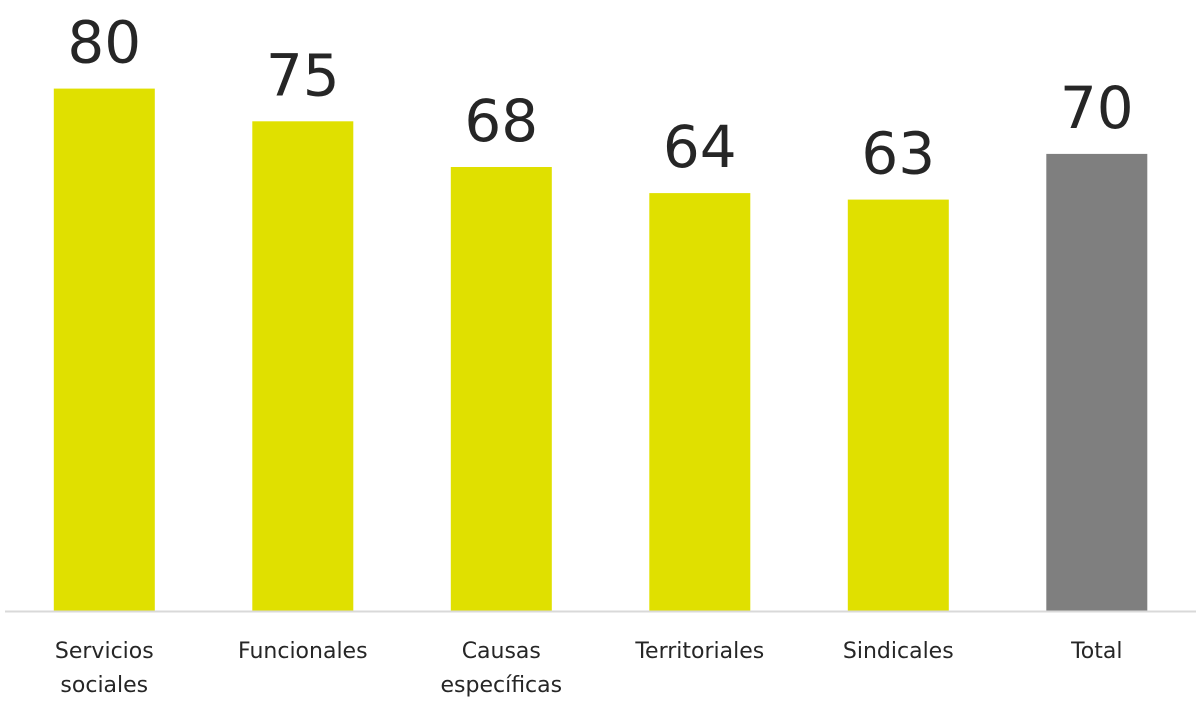 The width and height of the screenshot is (1201, 702). Describe the element at coordinates (303, 651) in the screenshot. I see `category-label-funcionales: Funcionales` at that location.